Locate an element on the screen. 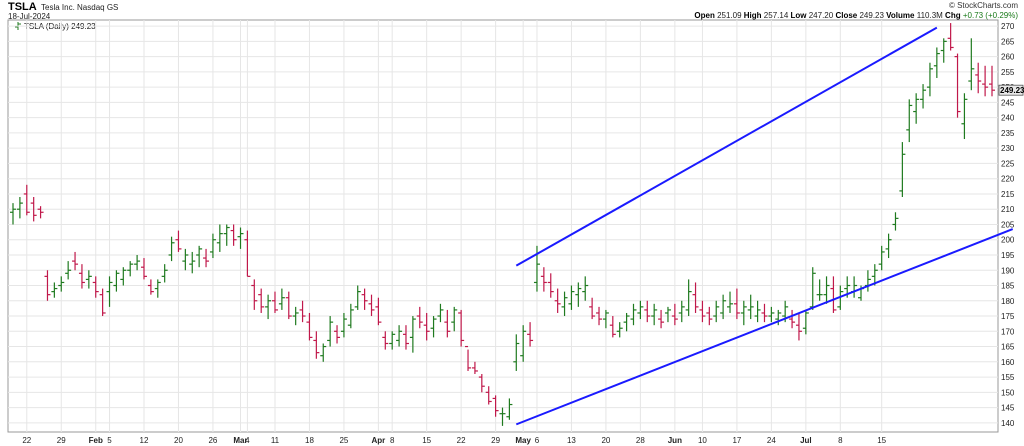 This screenshot has width=1024, height=446. x-tick-label: 10 is located at coordinates (702, 440).